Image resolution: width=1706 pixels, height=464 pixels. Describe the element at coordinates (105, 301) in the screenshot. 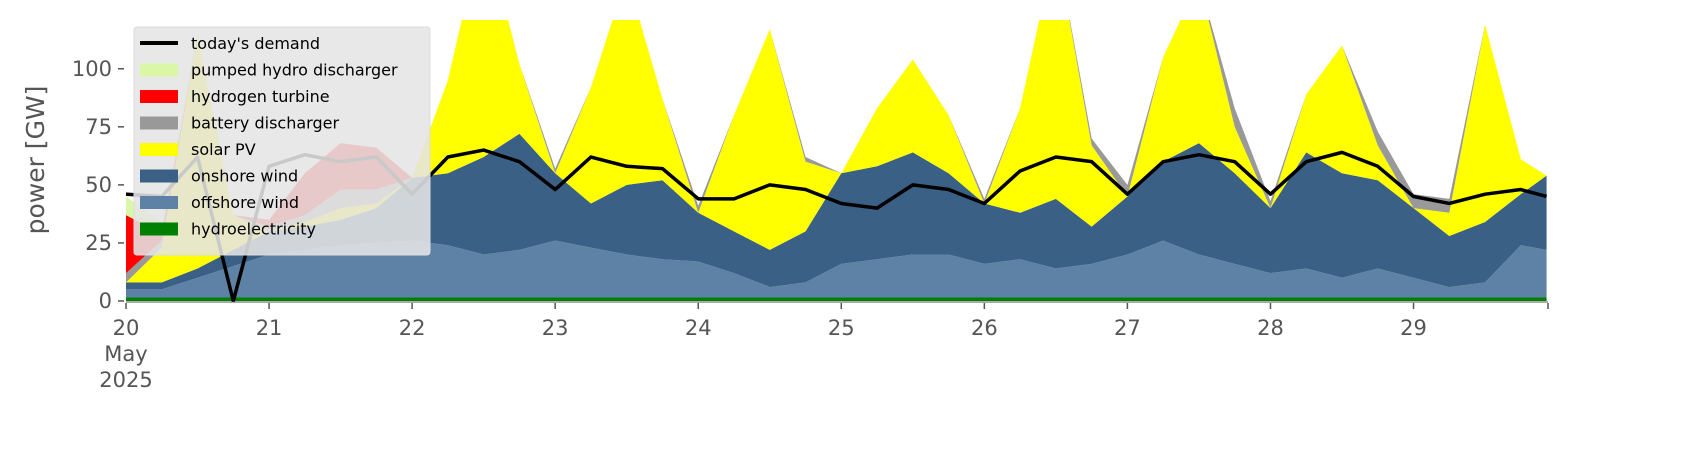

I see `y-tick-label: 0` at that location.